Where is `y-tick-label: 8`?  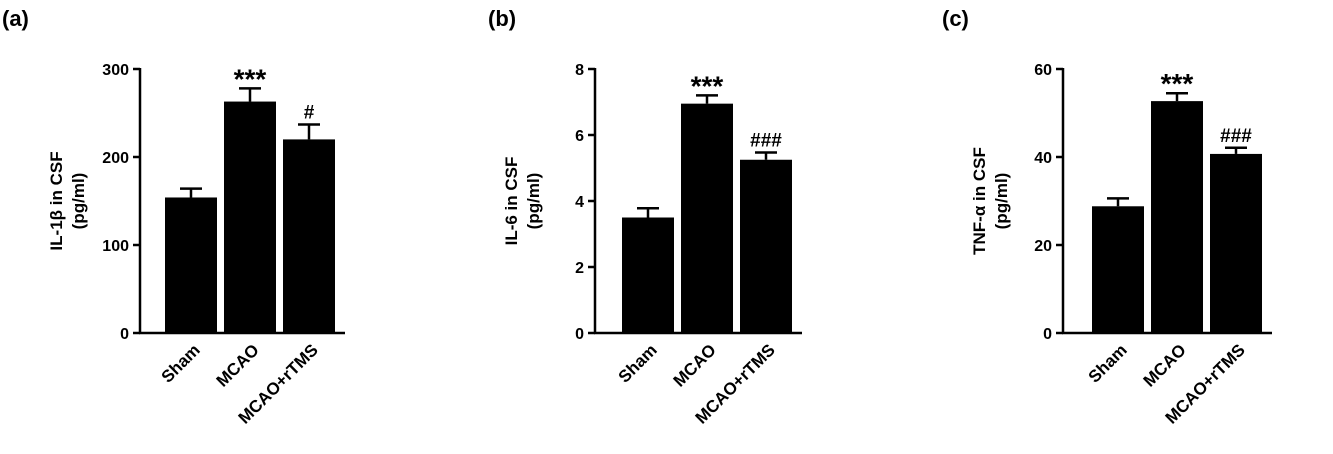
y-tick-label: 8 is located at coordinates (579, 70).